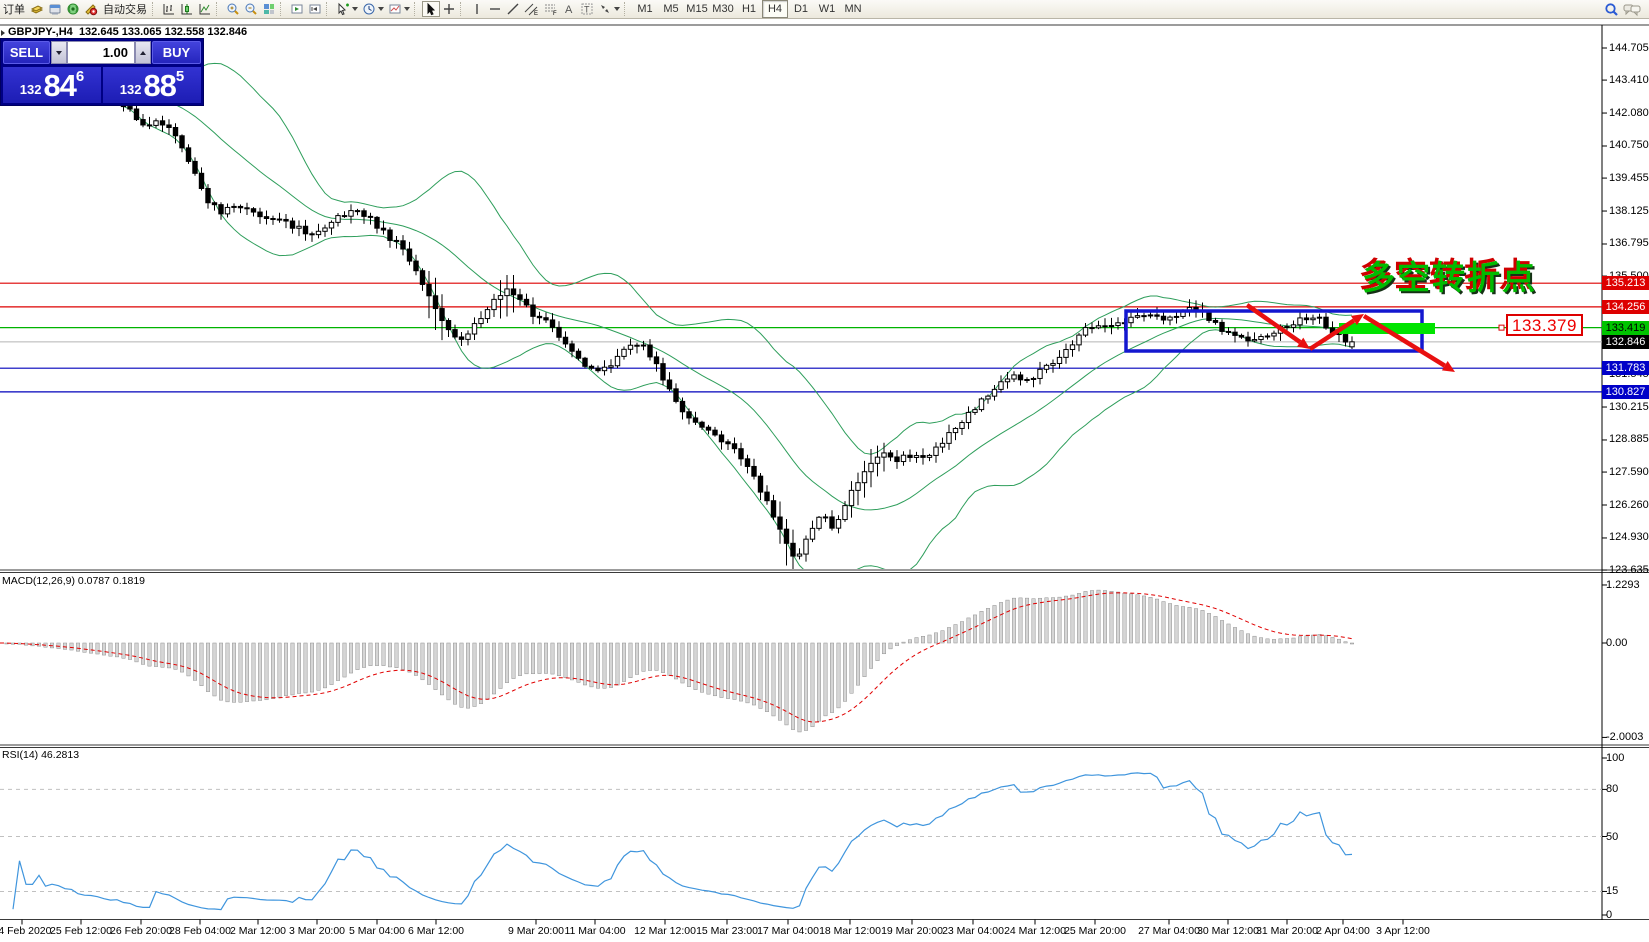  I want to click on volume-input: 1.00, so click(101, 52).